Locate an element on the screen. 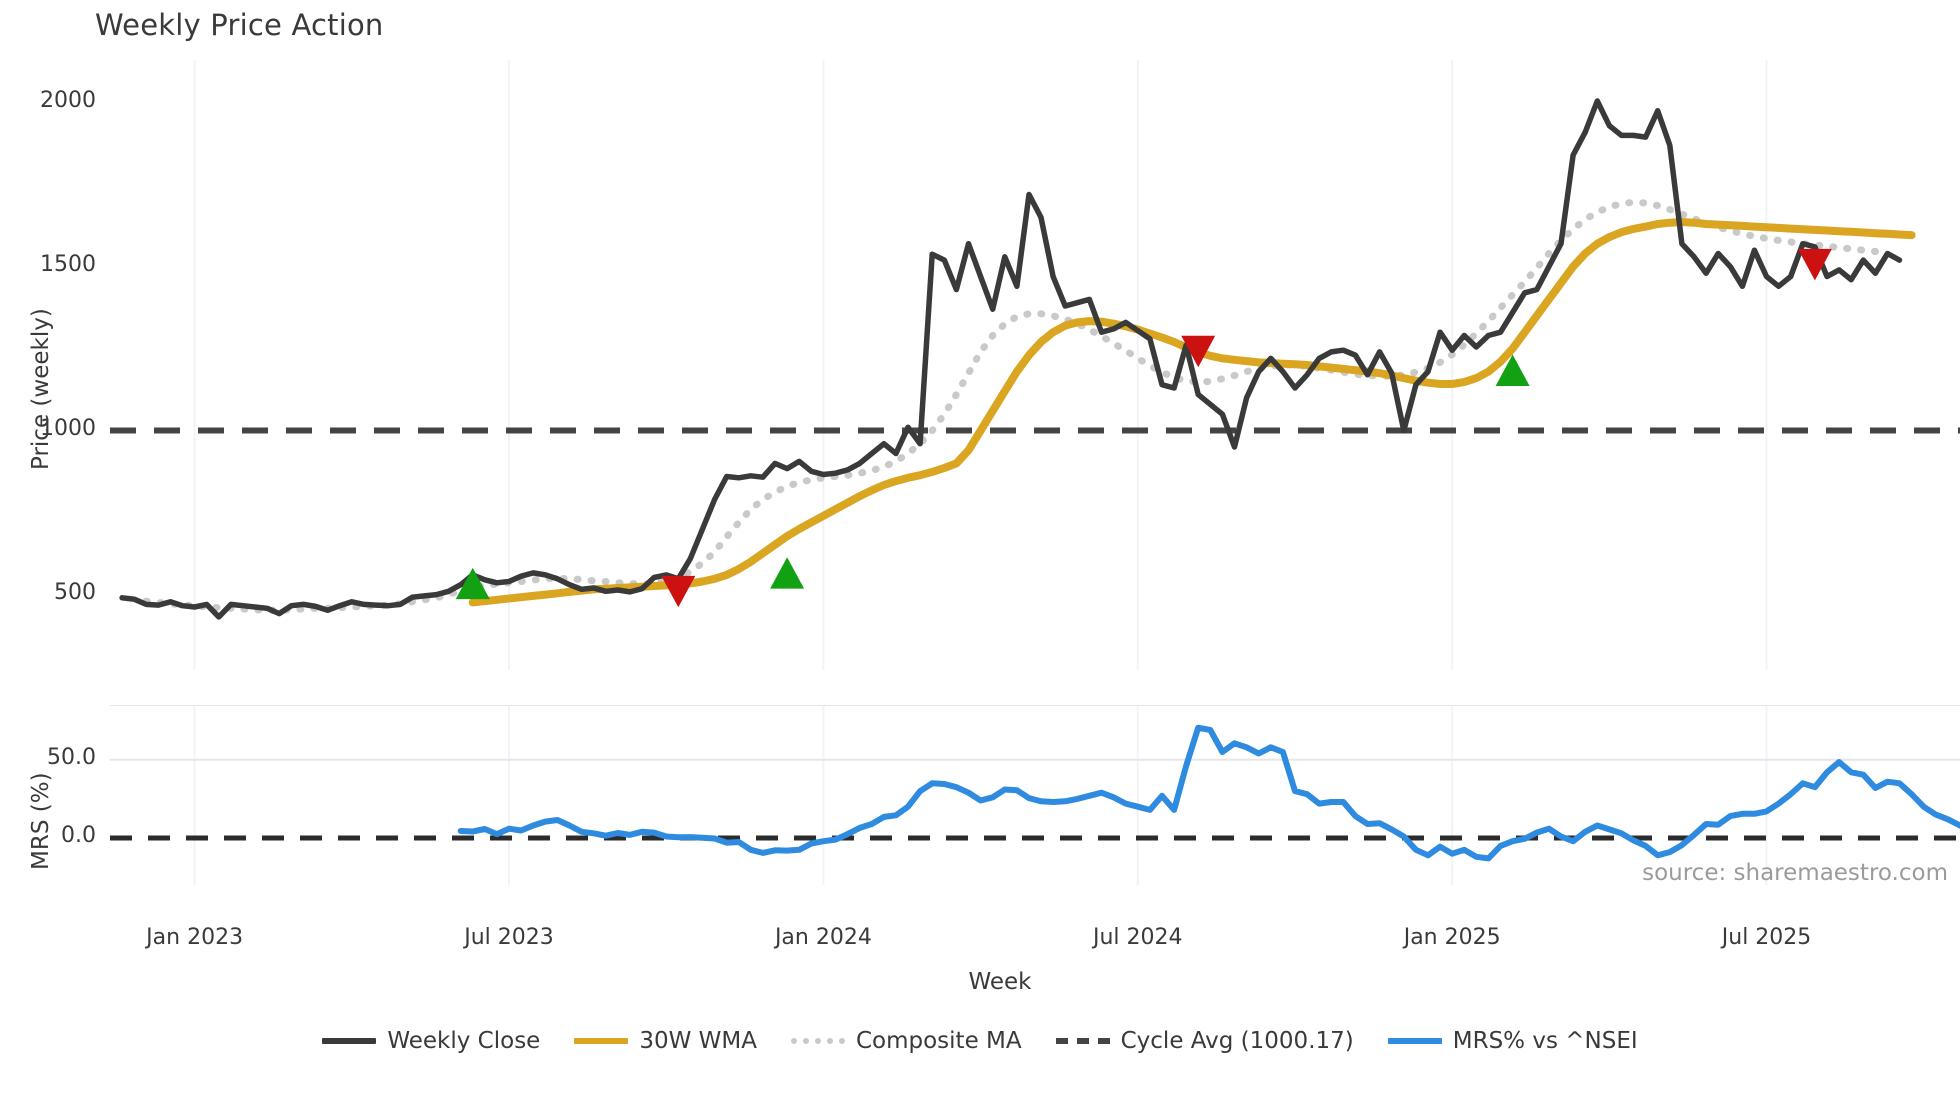 The width and height of the screenshot is (1960, 1102). xtick-3: Jul 2024 is located at coordinates (1138, 937).